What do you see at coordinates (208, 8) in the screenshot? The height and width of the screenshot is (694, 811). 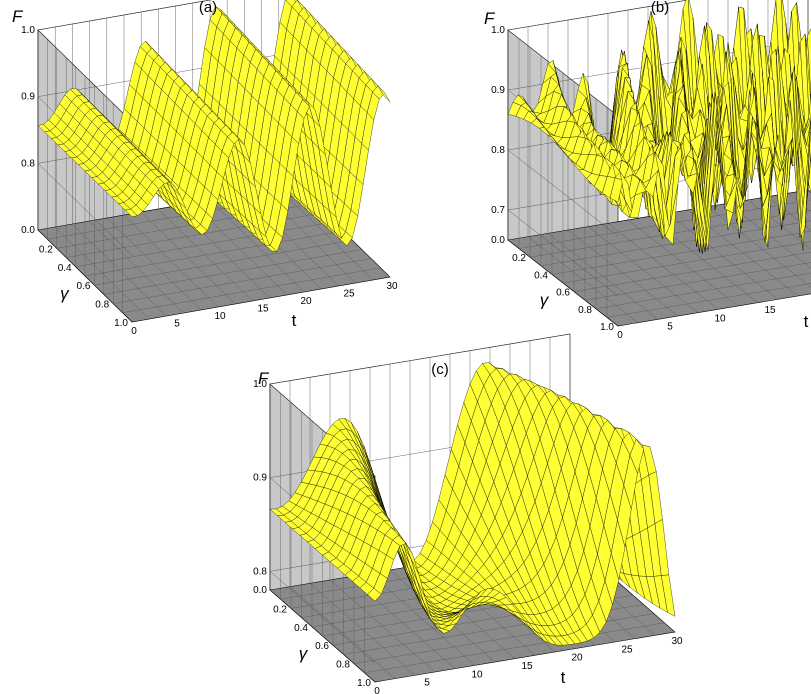 I see `panel-label: (a)` at bounding box center [208, 8].